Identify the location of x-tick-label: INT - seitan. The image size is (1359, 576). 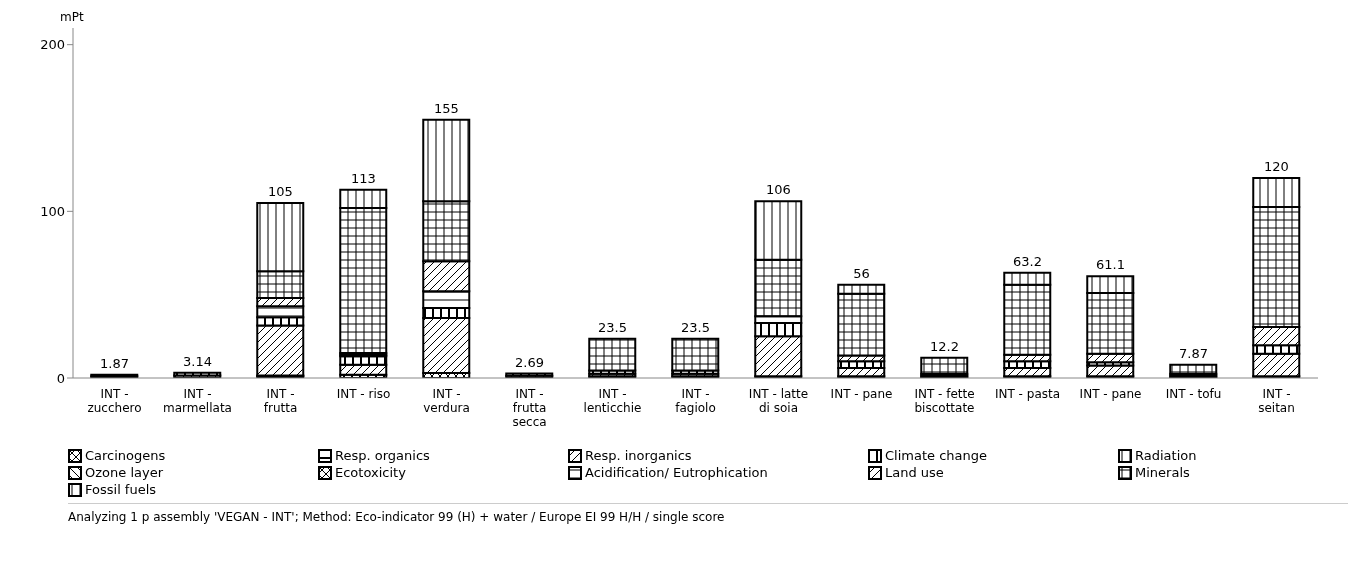
(1276, 401).